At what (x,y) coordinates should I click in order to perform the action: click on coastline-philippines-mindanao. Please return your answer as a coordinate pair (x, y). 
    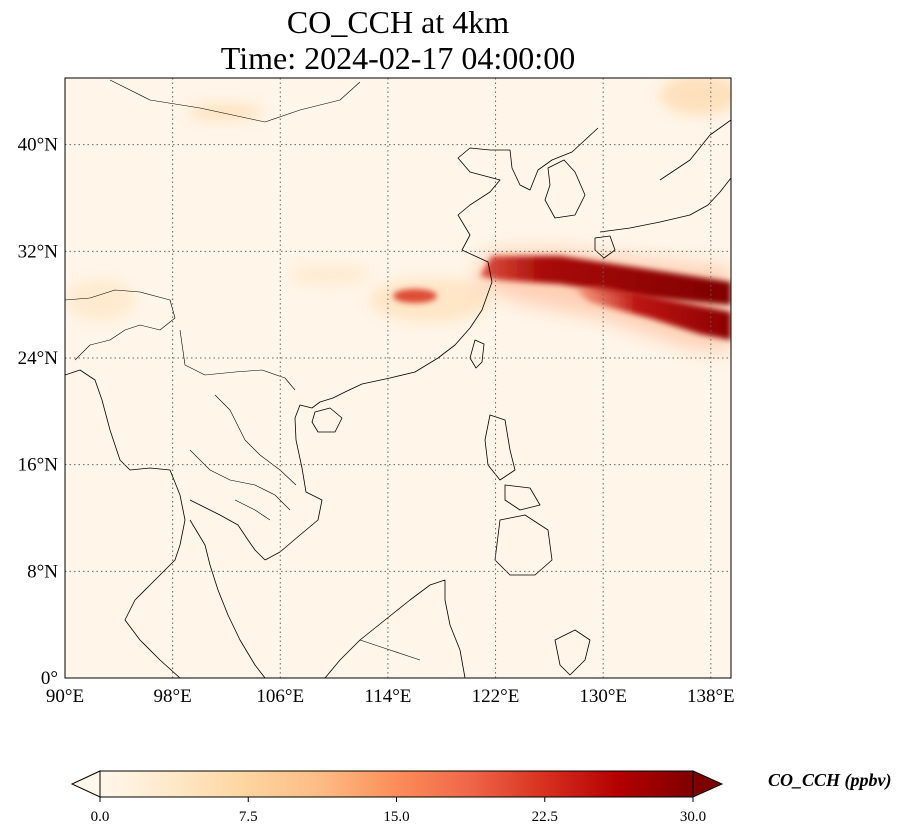
    Looking at the image, I should click on (523, 545).